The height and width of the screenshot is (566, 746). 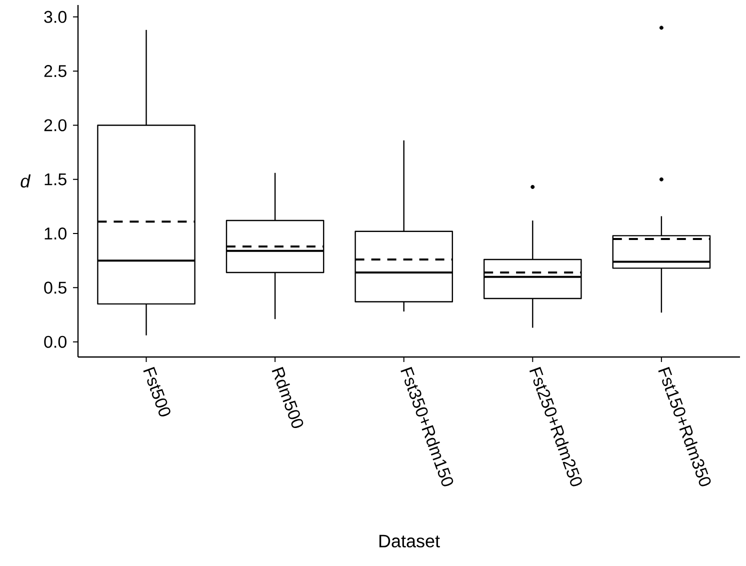 What do you see at coordinates (409, 541) in the screenshot?
I see `x-axis-title: Dataset` at bounding box center [409, 541].